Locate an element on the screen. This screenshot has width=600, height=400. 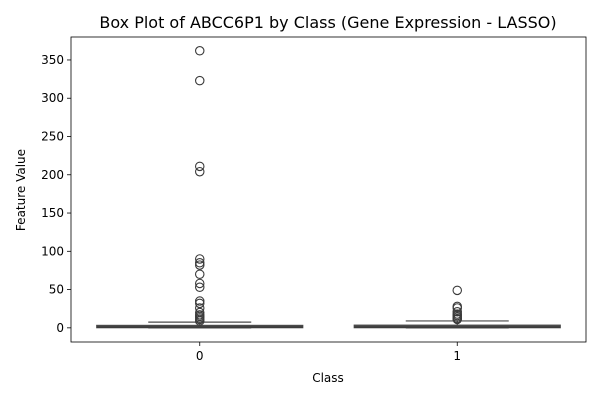
y-tick-label: 0 is located at coordinates (60, 328).